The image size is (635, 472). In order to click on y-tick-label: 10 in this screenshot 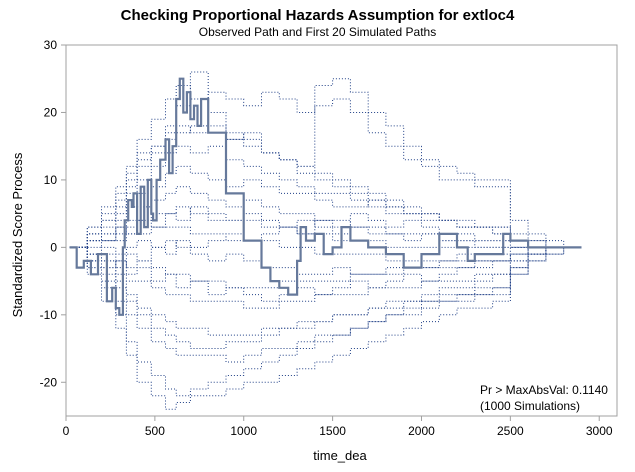, I will do `click(51, 180)`.